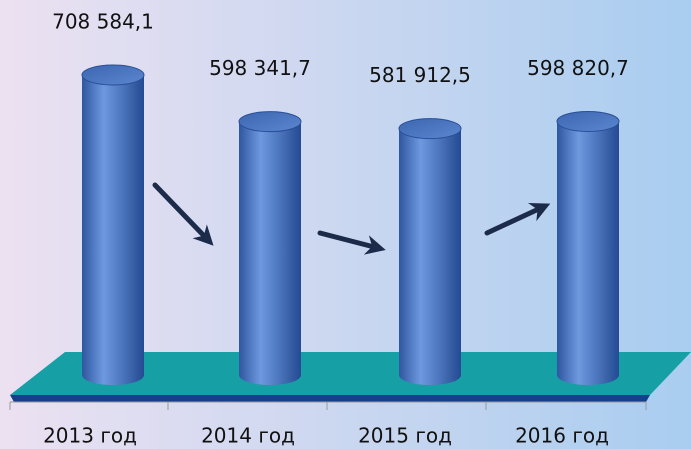 The width and height of the screenshot is (691, 449). What do you see at coordinates (420, 75) in the screenshot?
I see `value-label: 581 912,5` at bounding box center [420, 75].